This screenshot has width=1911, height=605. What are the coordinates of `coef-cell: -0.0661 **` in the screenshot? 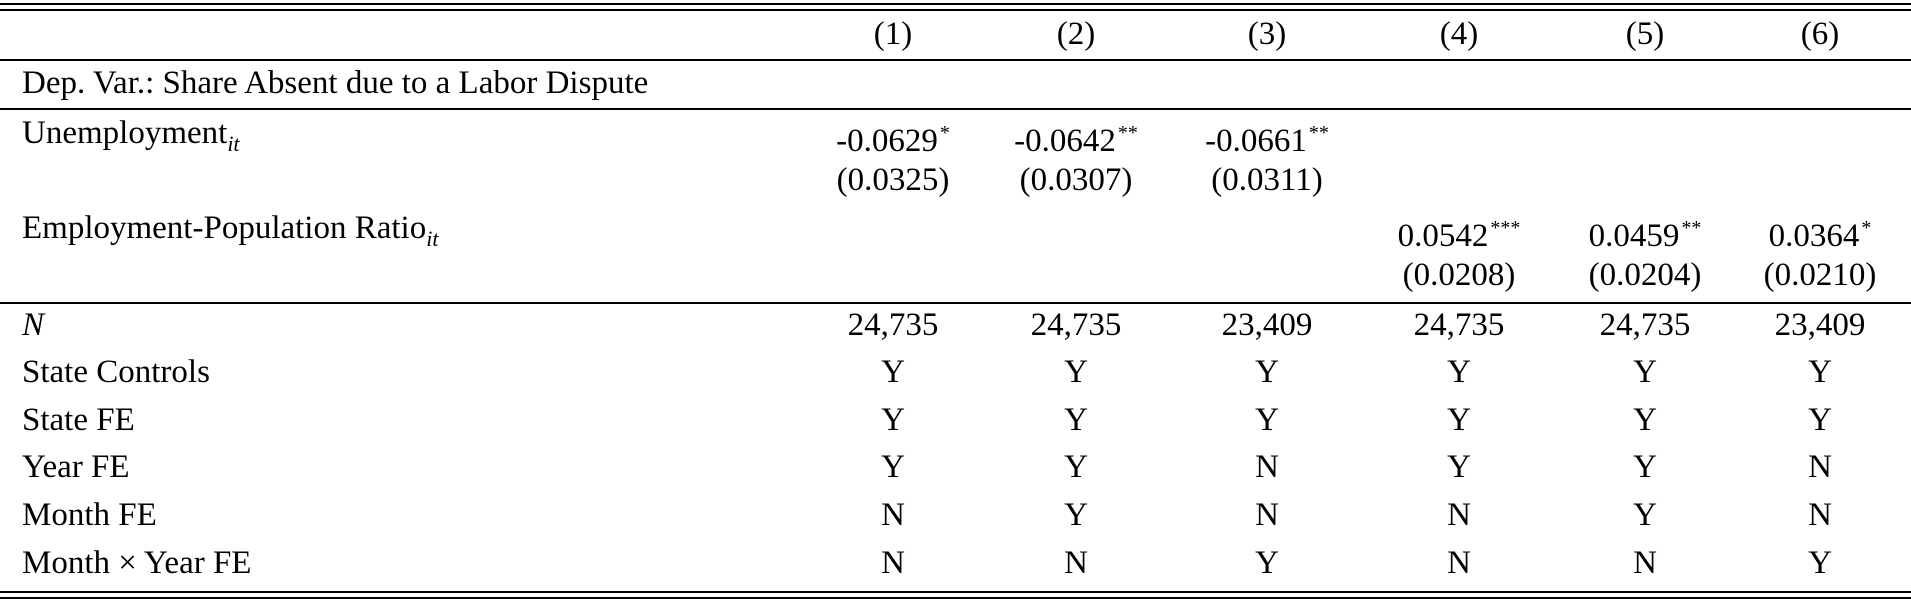 It's located at (1267, 140).